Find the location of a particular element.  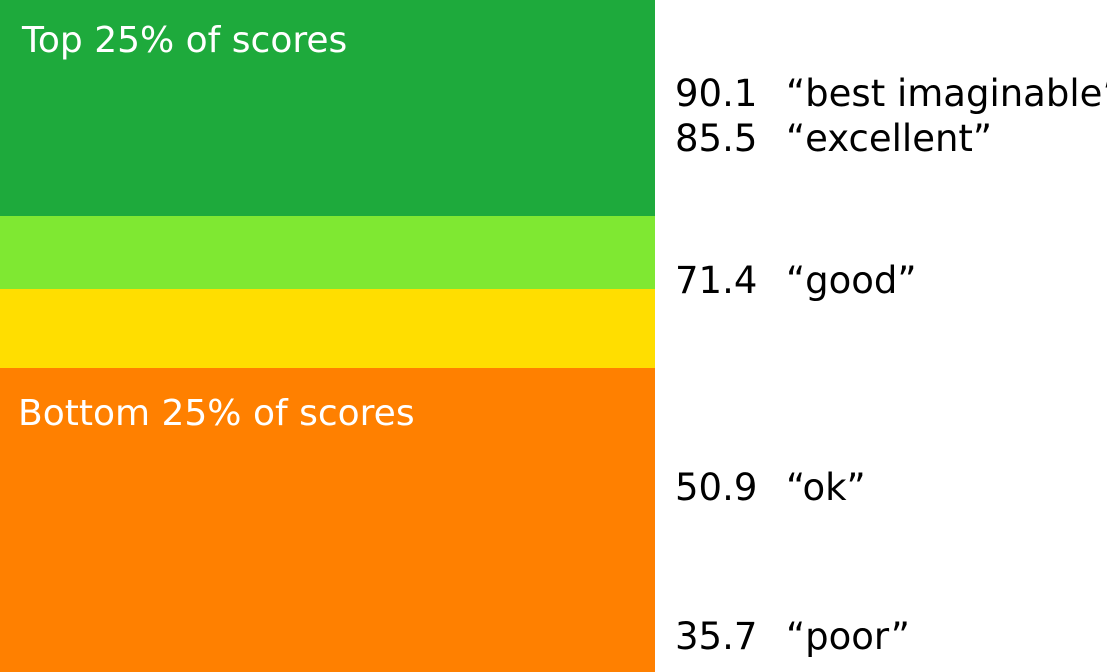

band-bottom-25-label: Bottom 25% of scores is located at coordinates (216, 413).